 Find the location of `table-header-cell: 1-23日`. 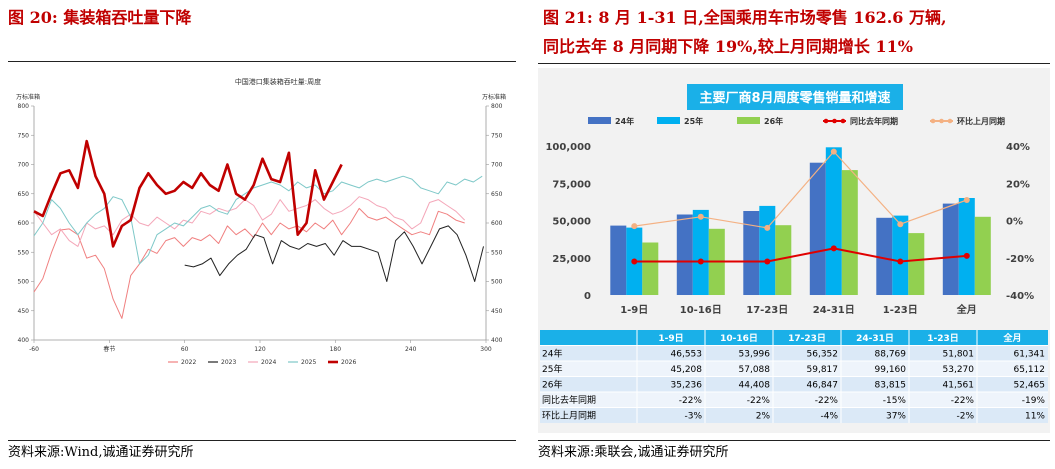

table-header-cell: 1-23日 is located at coordinates (943, 338).